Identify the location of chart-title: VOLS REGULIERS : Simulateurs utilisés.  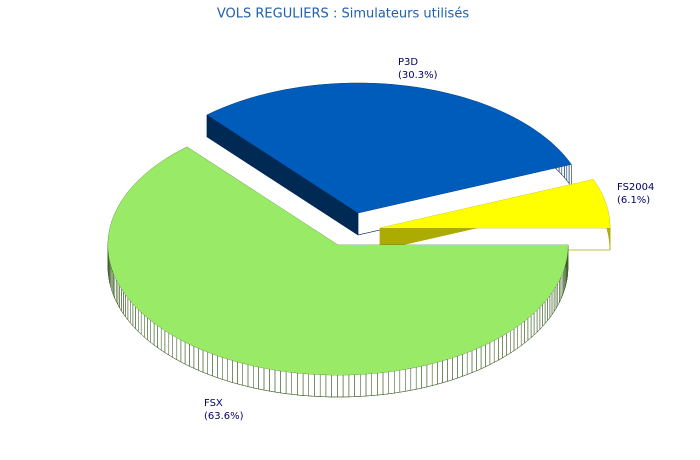
(343, 14).